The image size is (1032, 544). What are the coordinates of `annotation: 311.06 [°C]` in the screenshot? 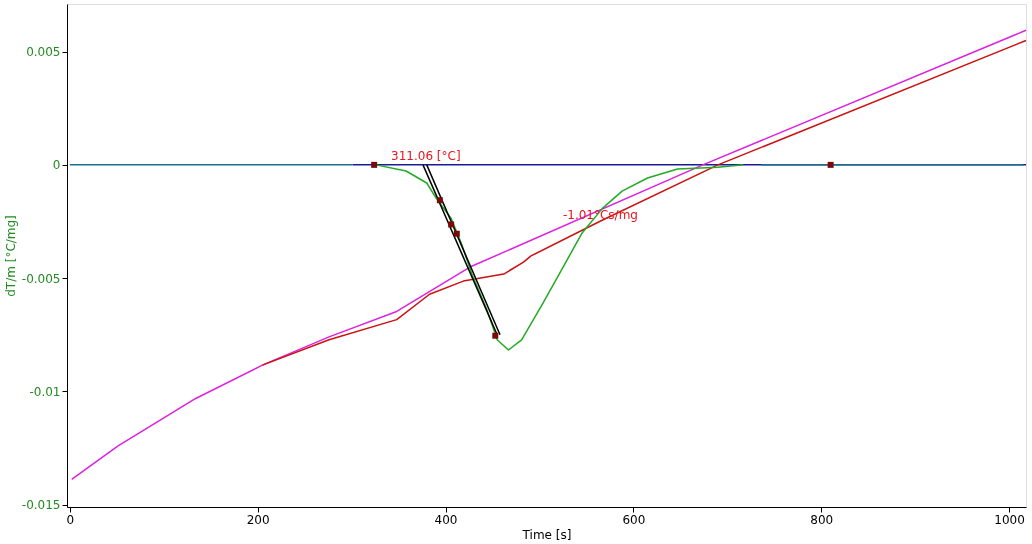 It's located at (426, 155).